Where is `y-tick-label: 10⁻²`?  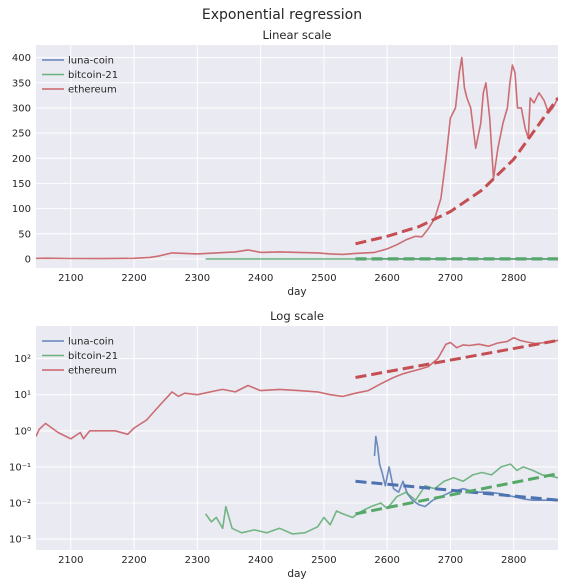
y-tick-label: 10⁻² is located at coordinates (20, 504).